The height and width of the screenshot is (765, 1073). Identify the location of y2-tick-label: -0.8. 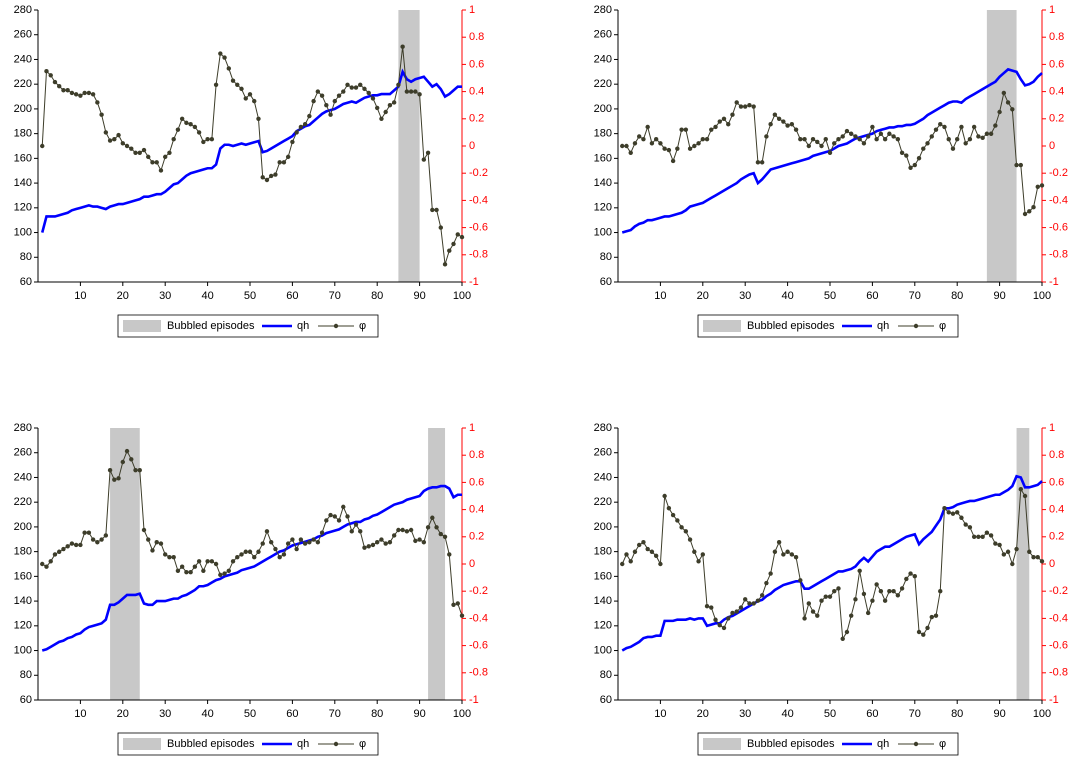
(1058, 255).